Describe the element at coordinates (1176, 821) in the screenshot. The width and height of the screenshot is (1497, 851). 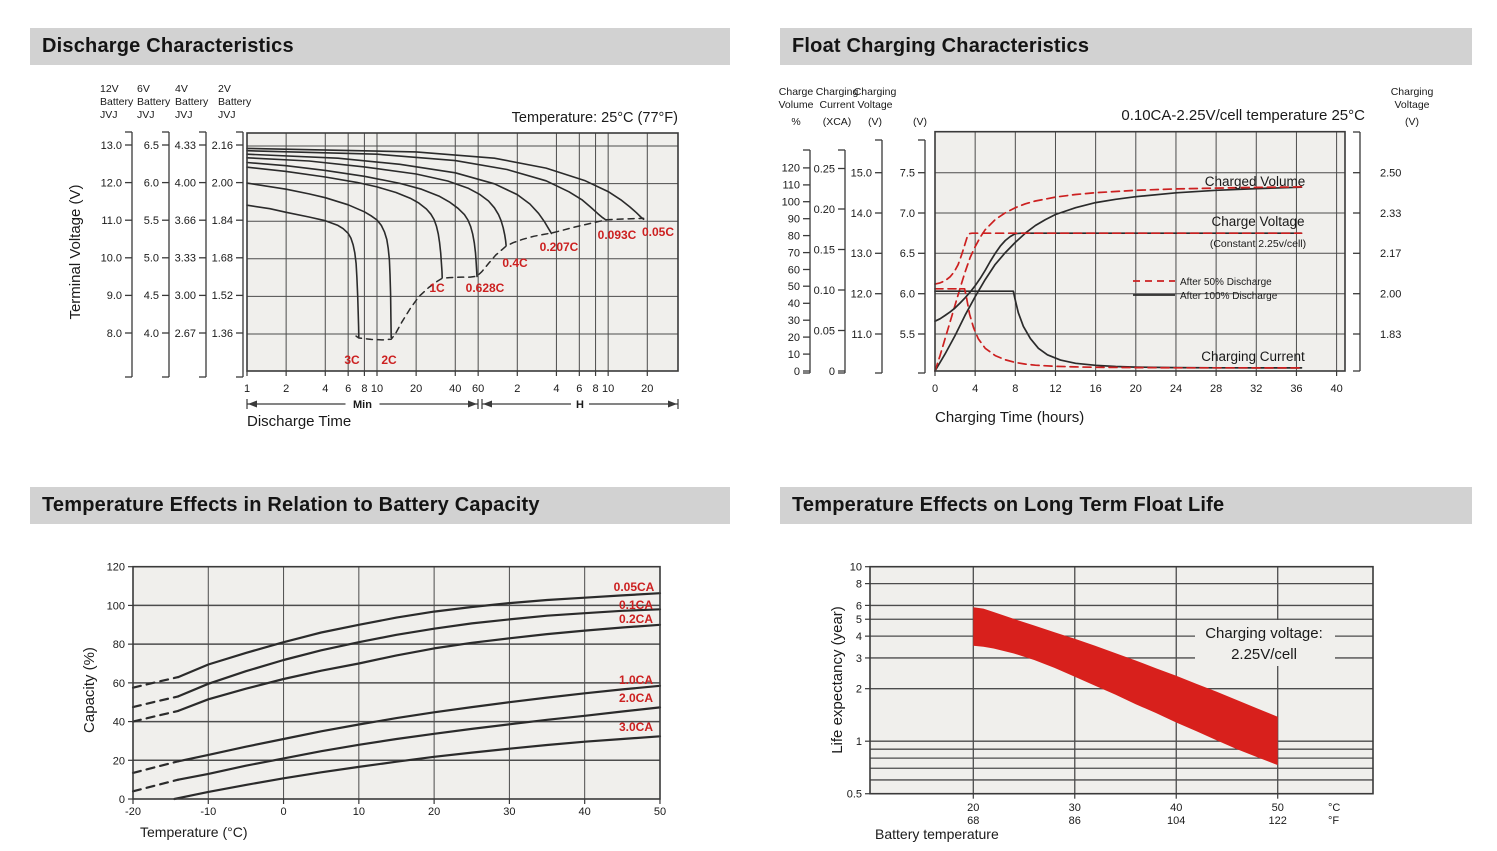
I see `svg-text: 104` at that location.